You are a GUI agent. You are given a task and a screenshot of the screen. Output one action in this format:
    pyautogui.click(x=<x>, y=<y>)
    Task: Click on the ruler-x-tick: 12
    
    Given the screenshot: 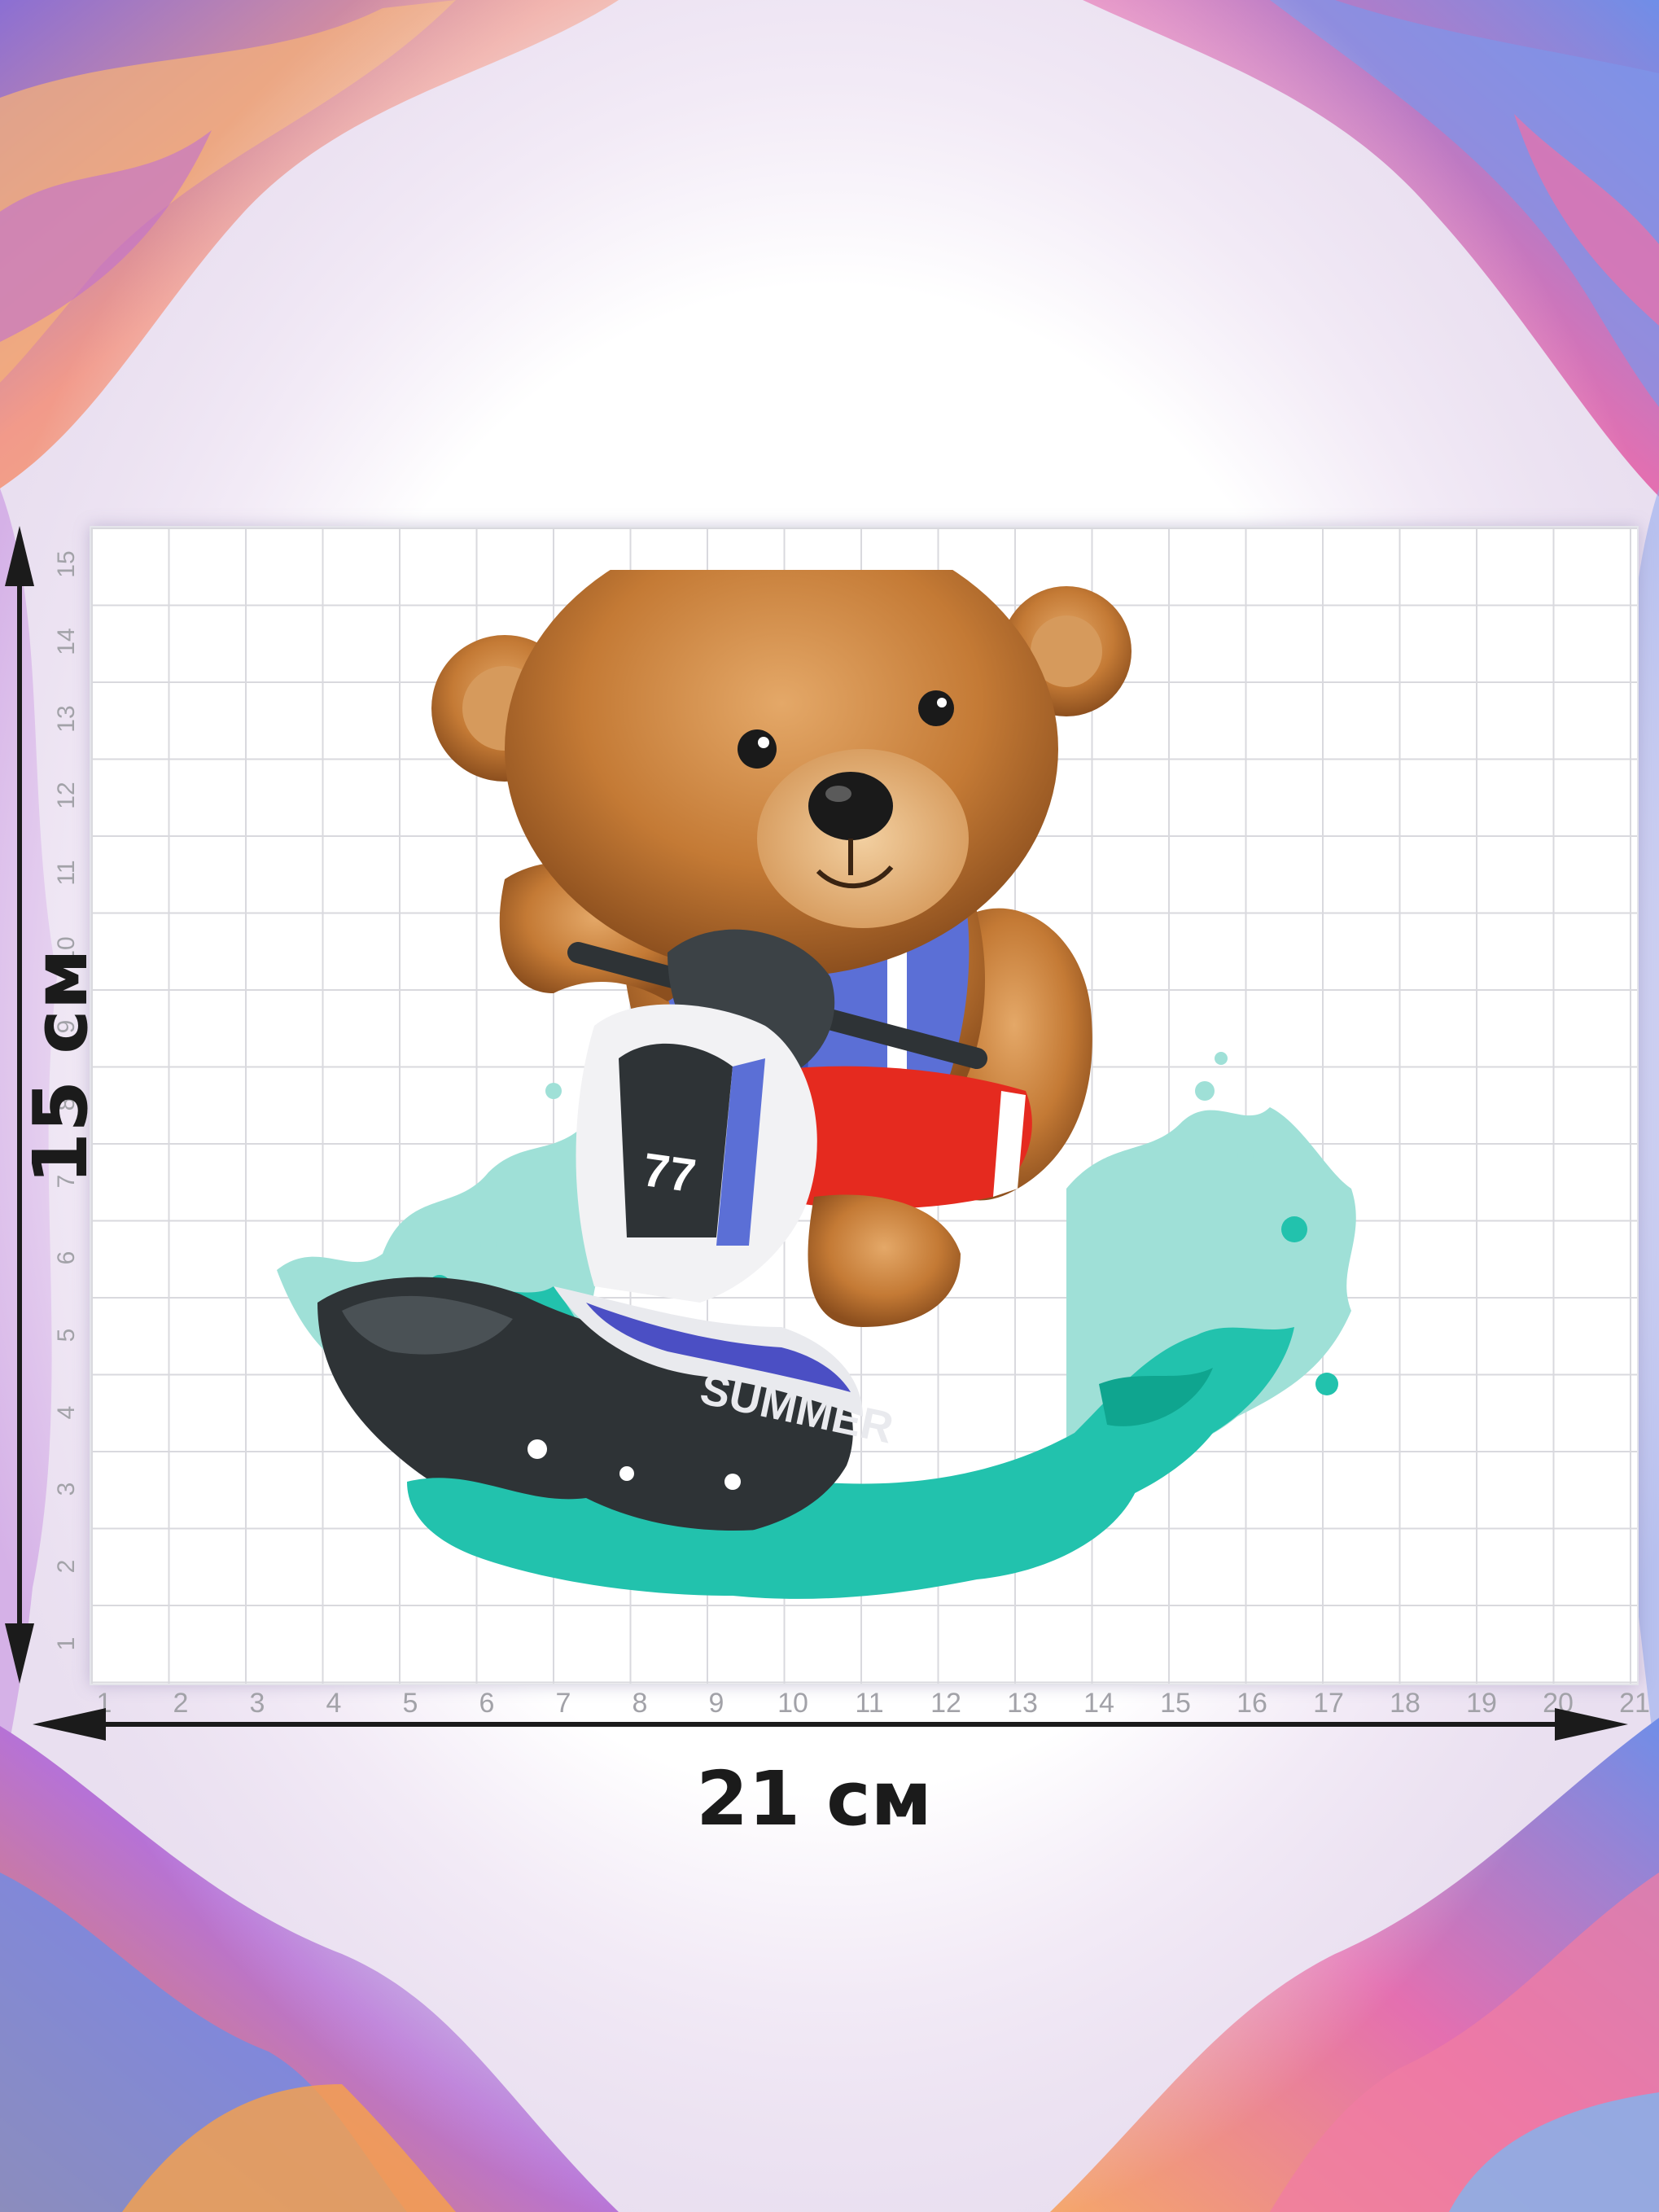 What is the action you would take?
    pyautogui.click(x=945, y=1703)
    